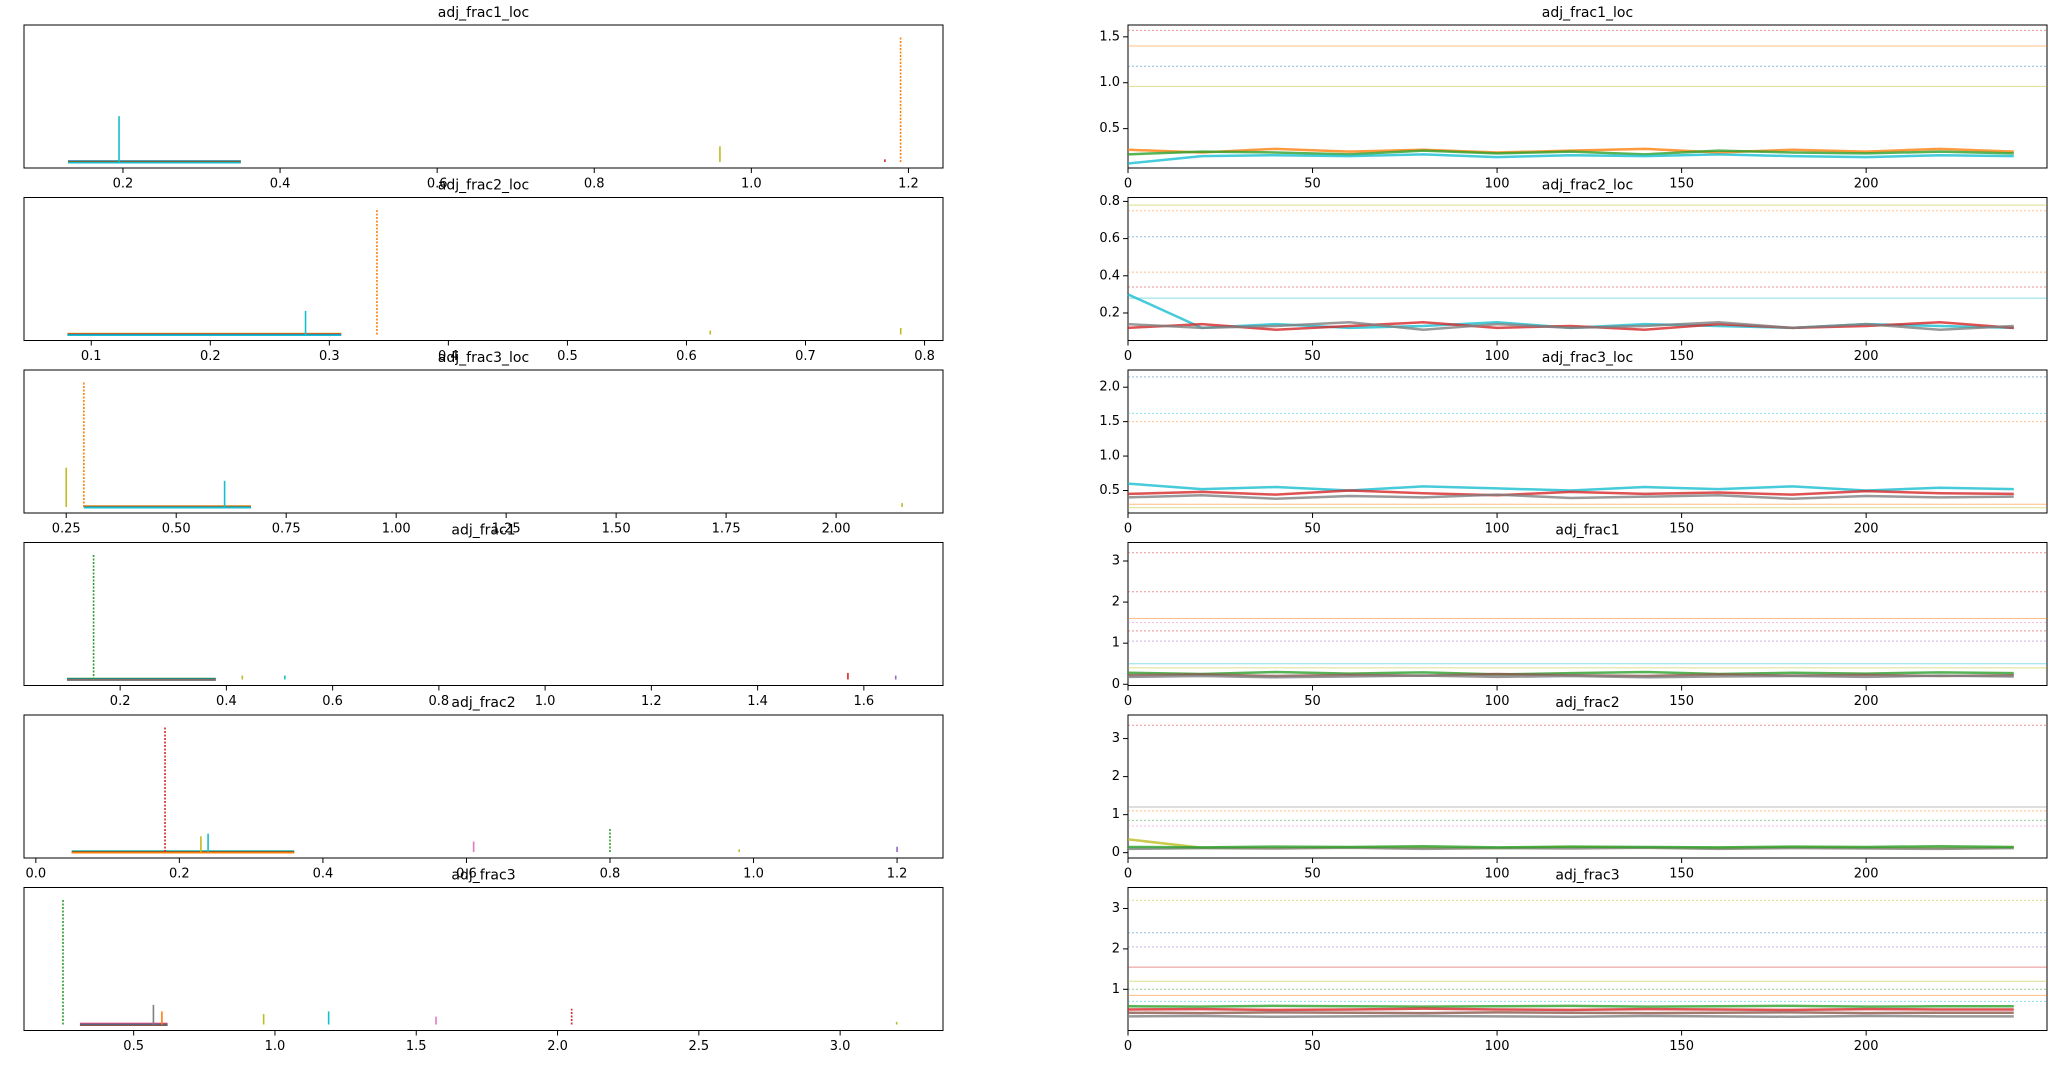  I want to click on y-tick-label: 0.6, so click(1109, 238).